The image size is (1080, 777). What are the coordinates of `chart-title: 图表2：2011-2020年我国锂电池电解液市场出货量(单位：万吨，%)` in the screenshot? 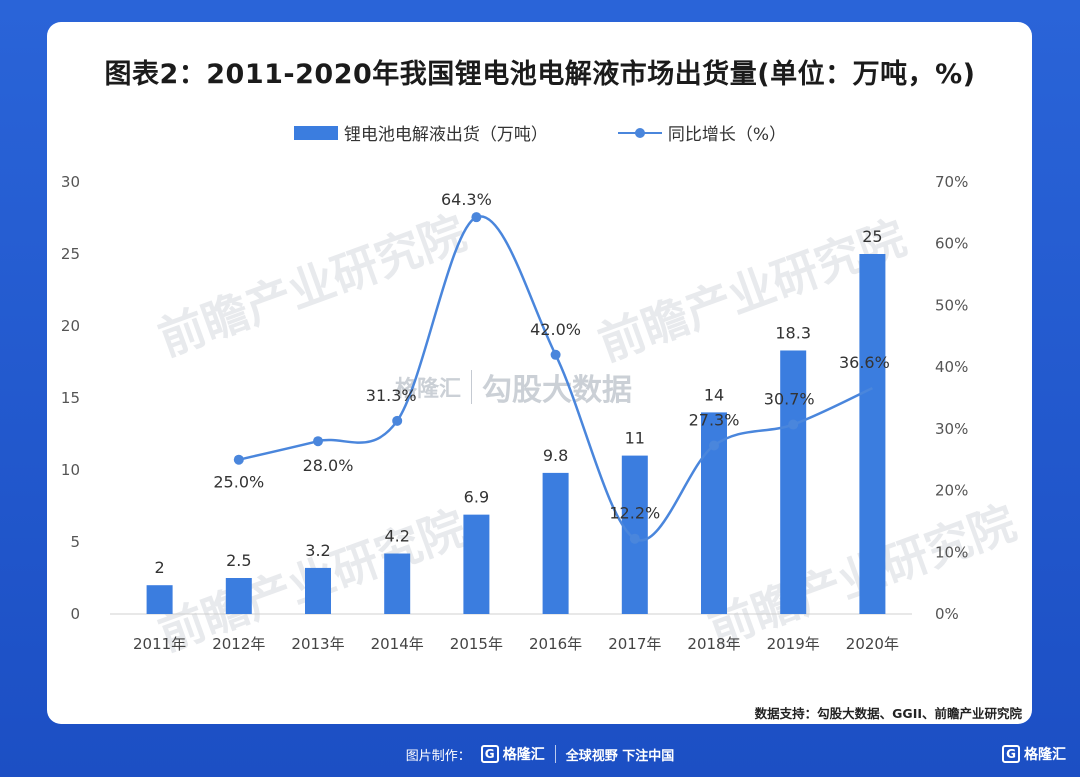 It's located at (540, 74).